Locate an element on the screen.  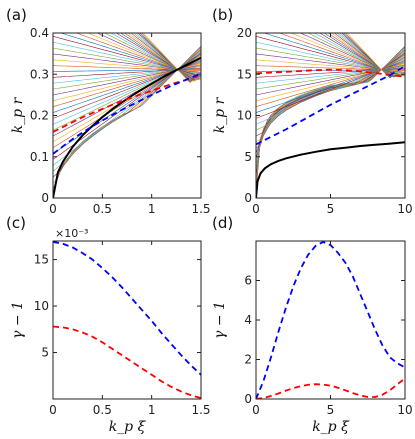
y-multiplier: ×10⁻³ is located at coordinates (71, 233).